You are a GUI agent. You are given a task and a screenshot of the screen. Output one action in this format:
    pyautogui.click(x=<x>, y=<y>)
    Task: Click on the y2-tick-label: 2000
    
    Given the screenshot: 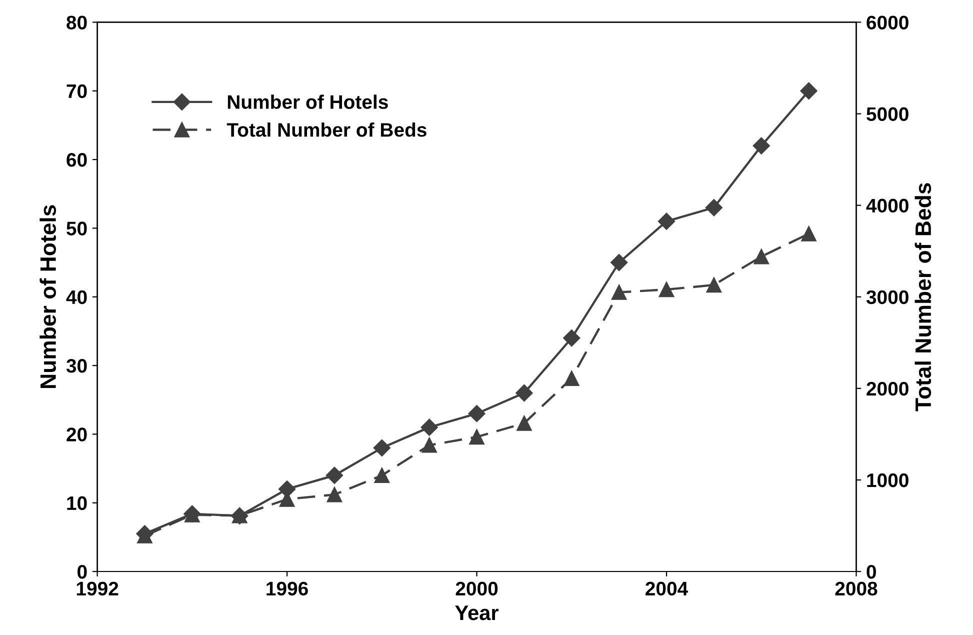 What is the action you would take?
    pyautogui.click(x=887, y=389)
    